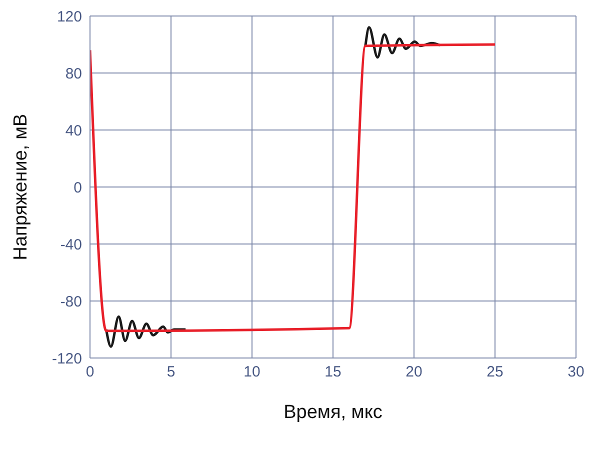 This screenshot has width=590, height=450. I want to click on y-tick-label: -80, so click(71, 301).